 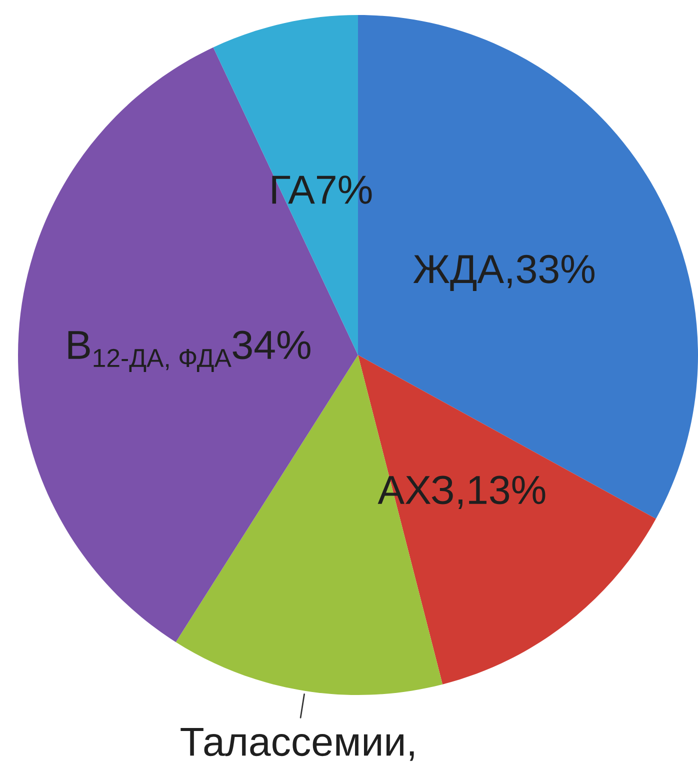 I want to click on slice-label: ГА7%, so click(x=322, y=190).